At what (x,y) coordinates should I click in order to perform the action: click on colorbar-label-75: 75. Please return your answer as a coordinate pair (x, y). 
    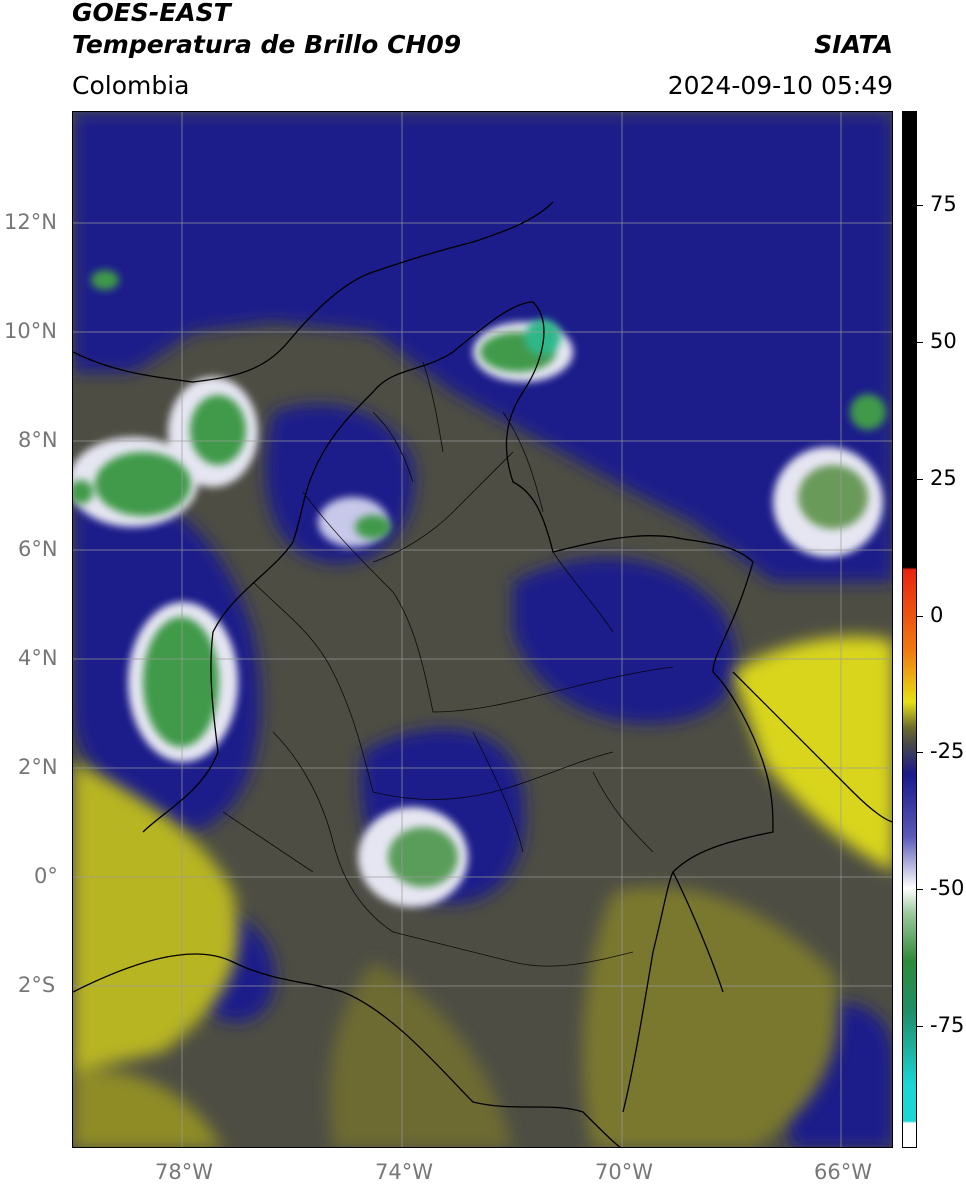
    Looking at the image, I should click on (943, 204).